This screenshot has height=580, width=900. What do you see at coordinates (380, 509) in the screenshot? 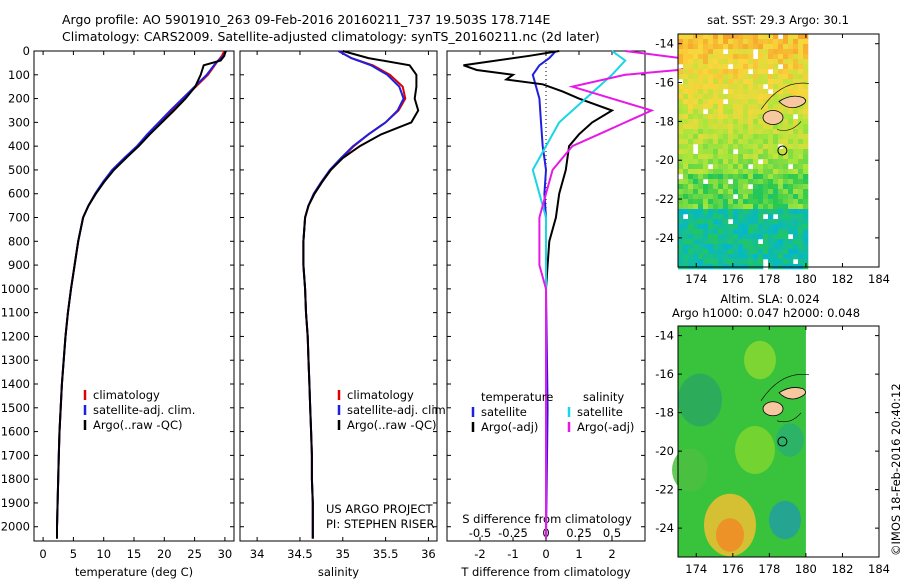
I see `project-annotation: US ARGO PROJECT` at bounding box center [380, 509].